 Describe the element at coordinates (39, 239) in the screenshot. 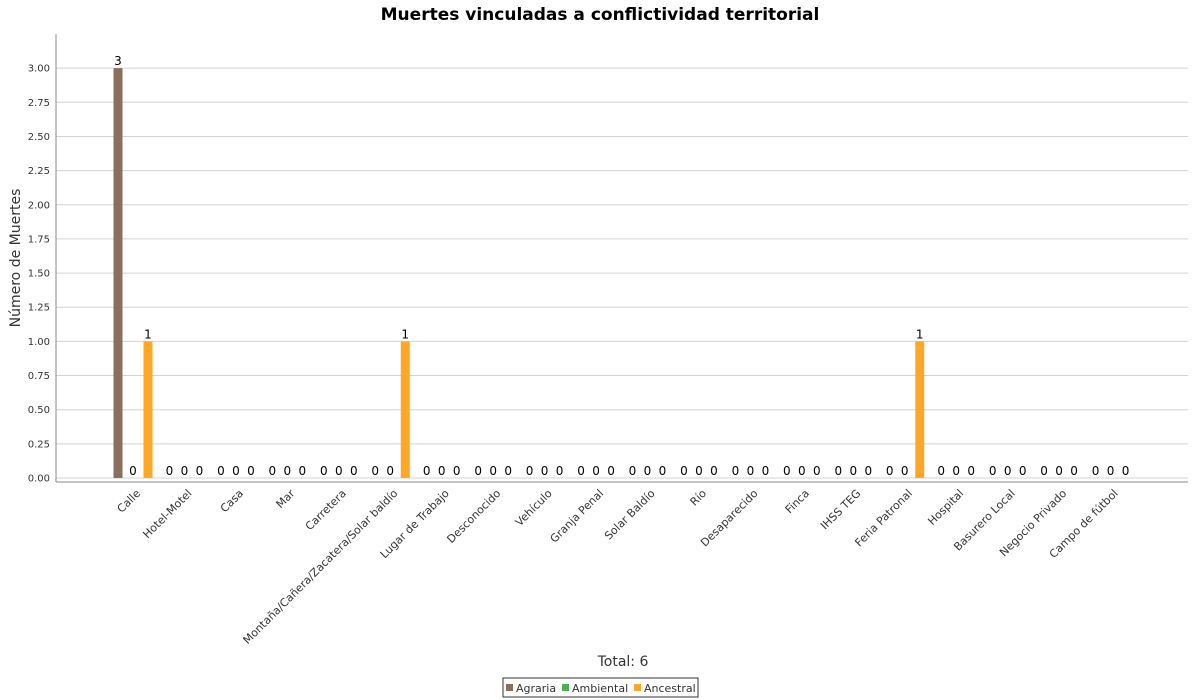

I see `y-tick-label: 1.75` at that location.